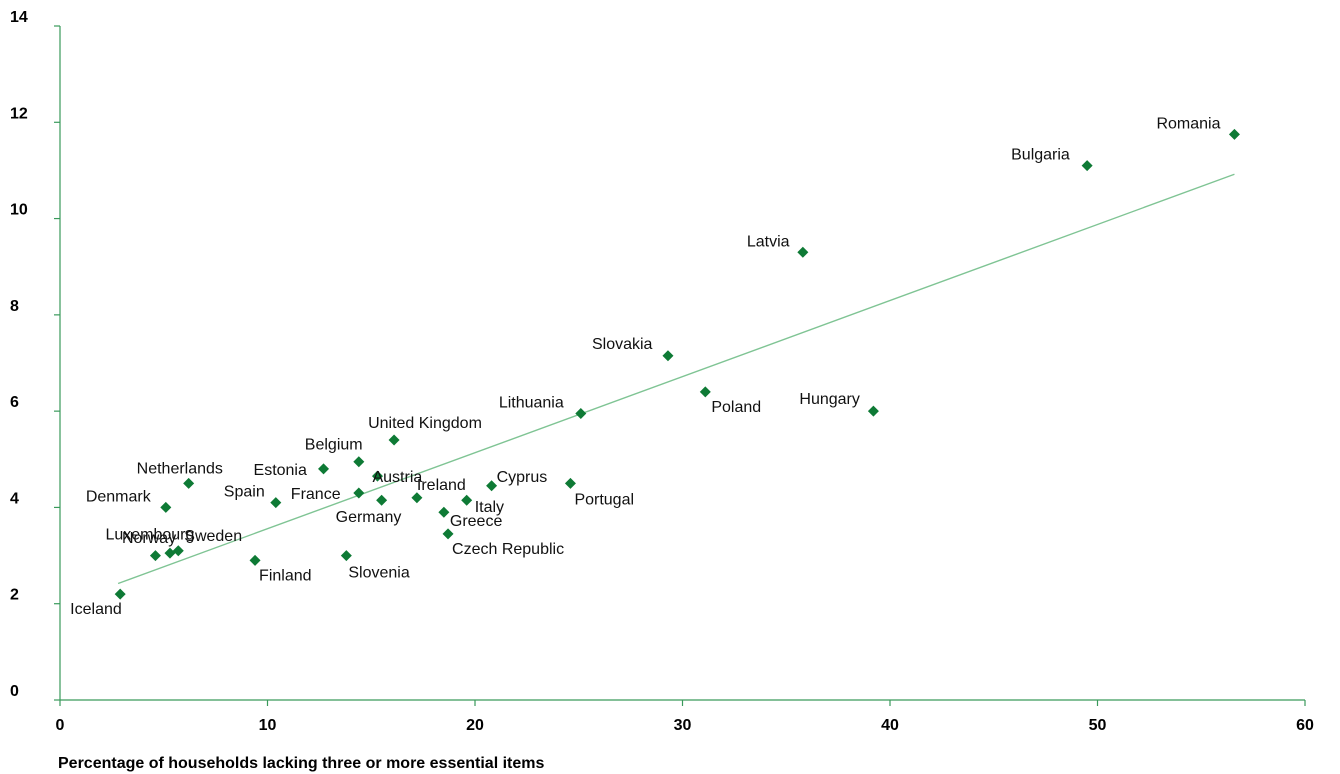 This screenshot has width=1340, height=774. Describe the element at coordinates (316, 494) in the screenshot. I see `label-france: France` at that location.